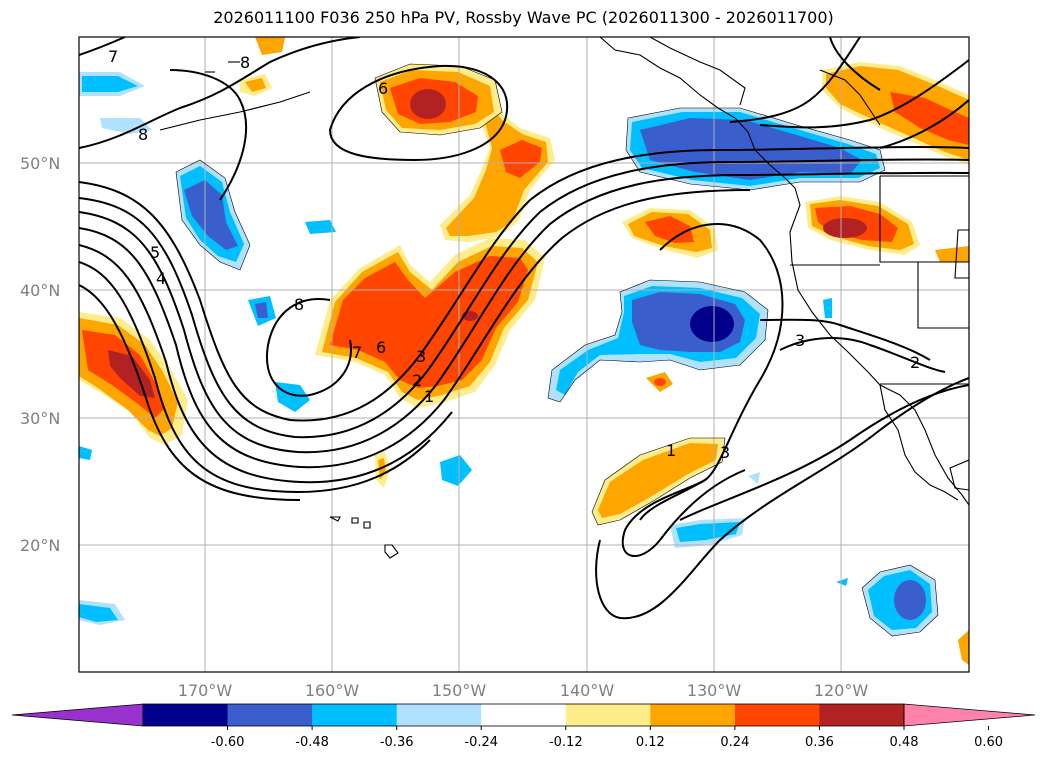  What do you see at coordinates (155, 252) in the screenshot?
I see `contour-label: 5` at bounding box center [155, 252].